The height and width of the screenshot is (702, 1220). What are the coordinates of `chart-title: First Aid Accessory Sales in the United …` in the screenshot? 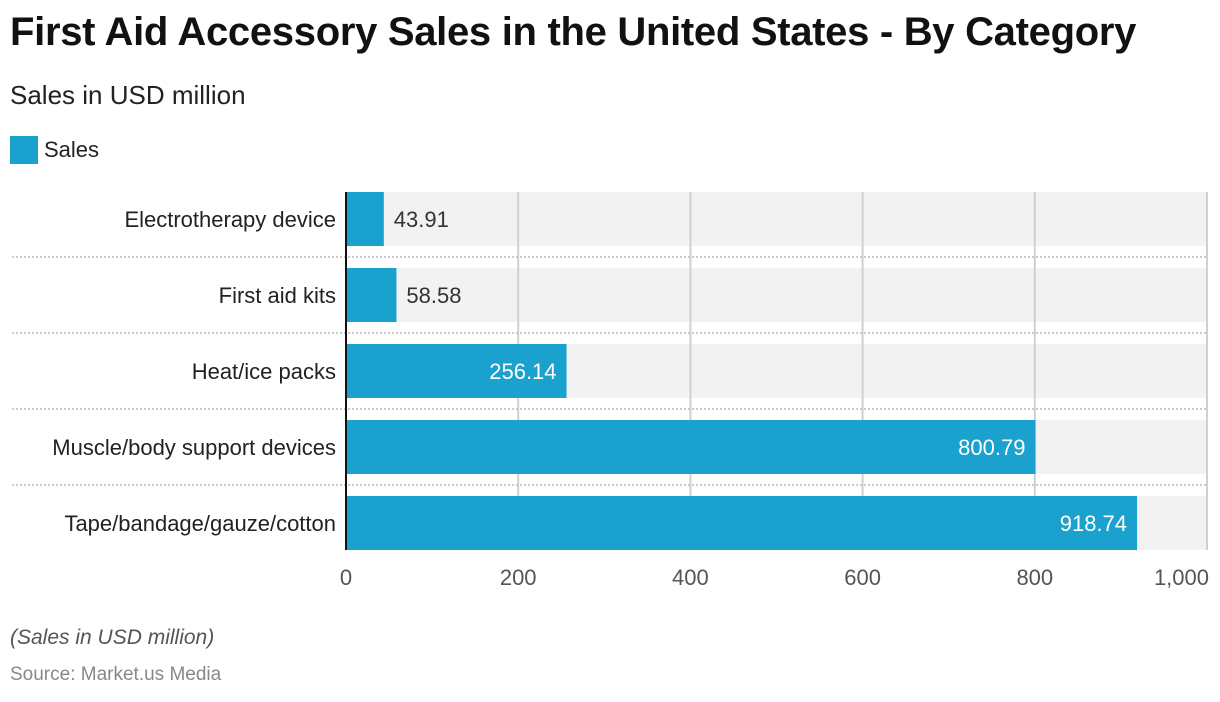 It's located at (573, 32).